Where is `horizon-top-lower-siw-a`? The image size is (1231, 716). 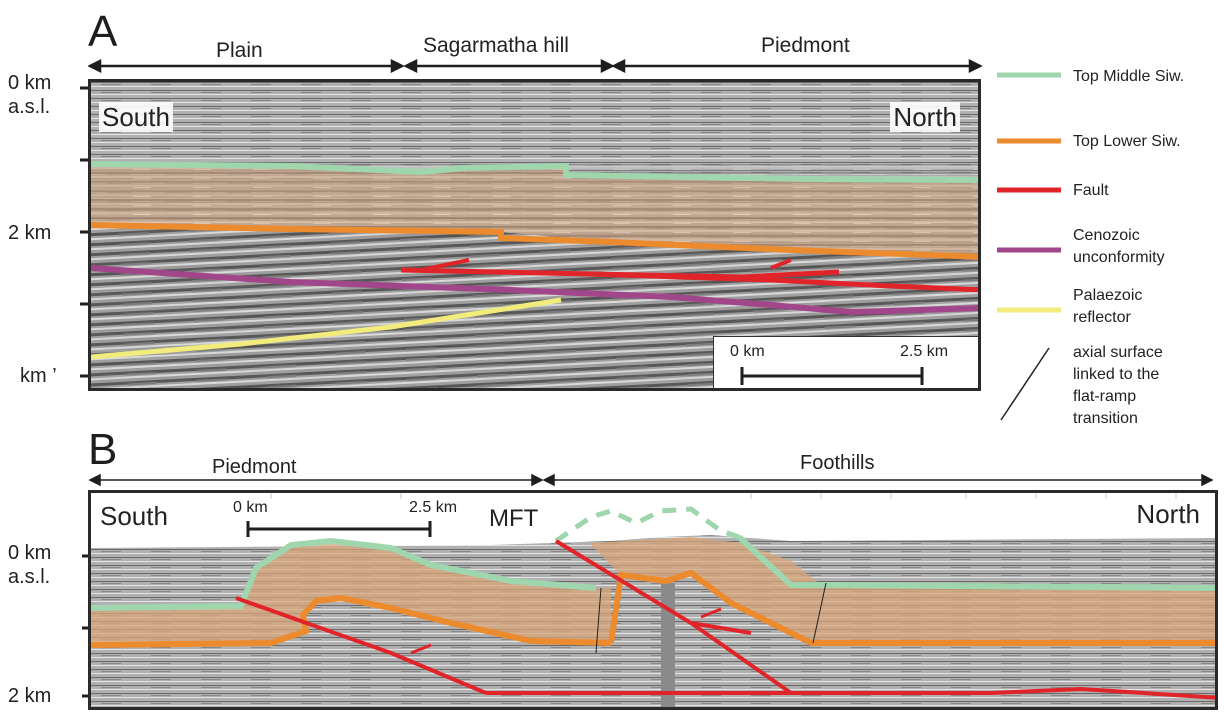
horizon-top-lower-siw-a is located at coordinates (534, 241).